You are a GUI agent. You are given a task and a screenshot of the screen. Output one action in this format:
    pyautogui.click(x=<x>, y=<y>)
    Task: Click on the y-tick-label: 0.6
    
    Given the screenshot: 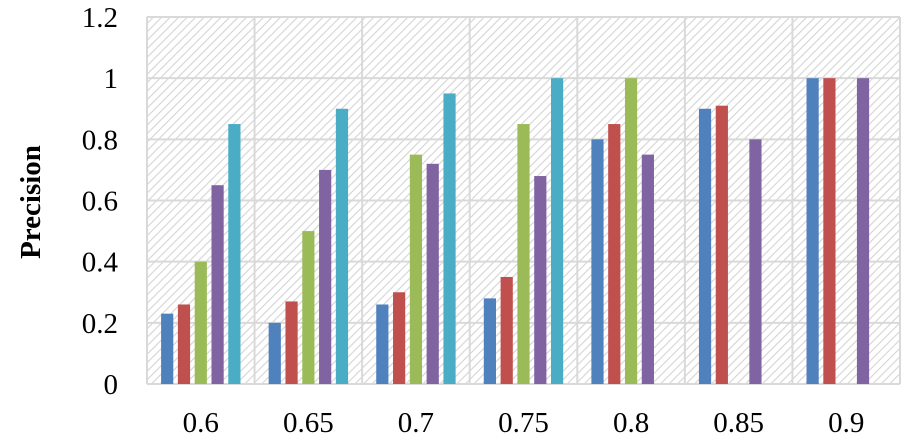 What is the action you would take?
    pyautogui.click(x=100, y=202)
    